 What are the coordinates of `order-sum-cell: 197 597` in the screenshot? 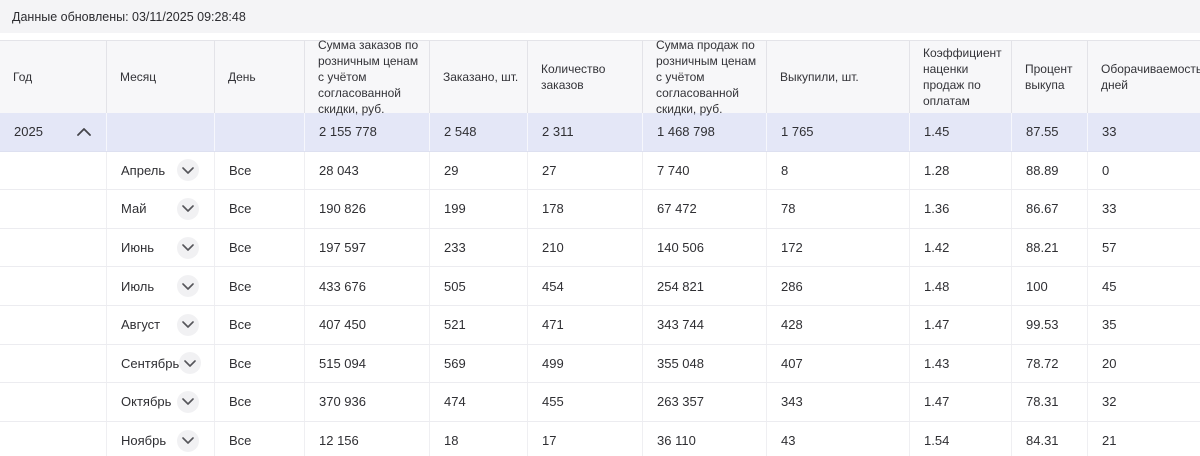 It's located at (367, 247).